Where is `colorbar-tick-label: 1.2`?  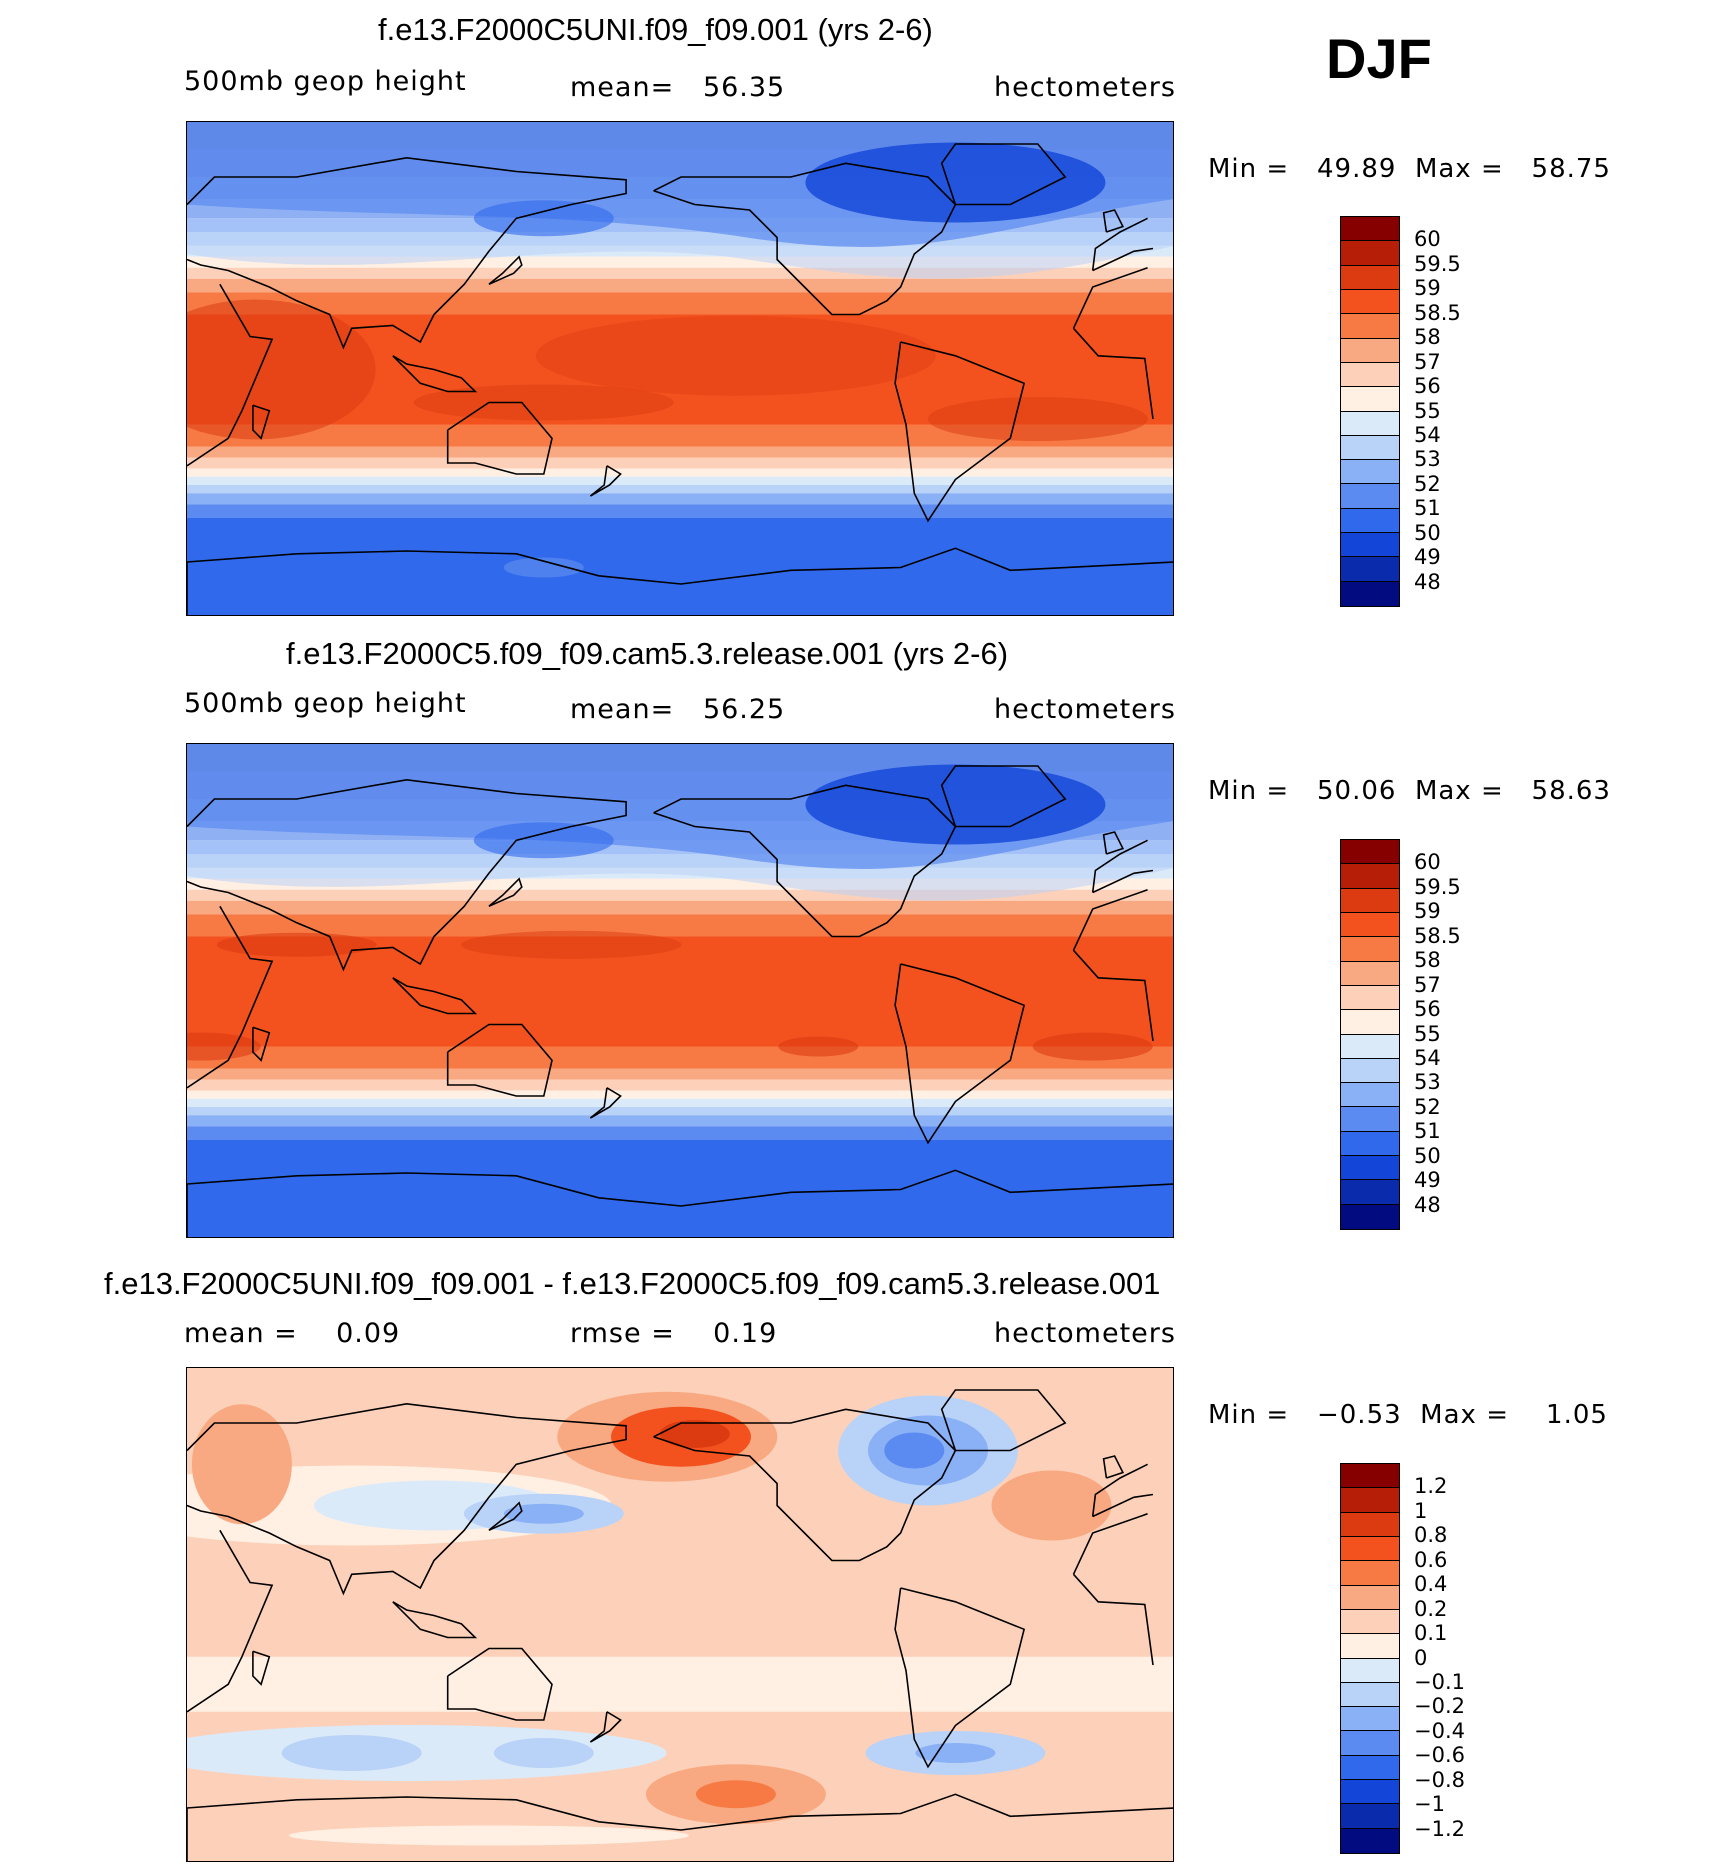
colorbar-tick-label: 1.2 is located at coordinates (1431, 1486).